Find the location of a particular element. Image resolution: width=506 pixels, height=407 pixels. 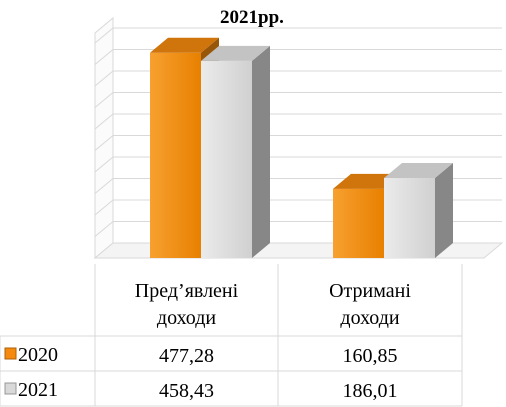

table-header-line: Пред’явлені is located at coordinates (187, 291).